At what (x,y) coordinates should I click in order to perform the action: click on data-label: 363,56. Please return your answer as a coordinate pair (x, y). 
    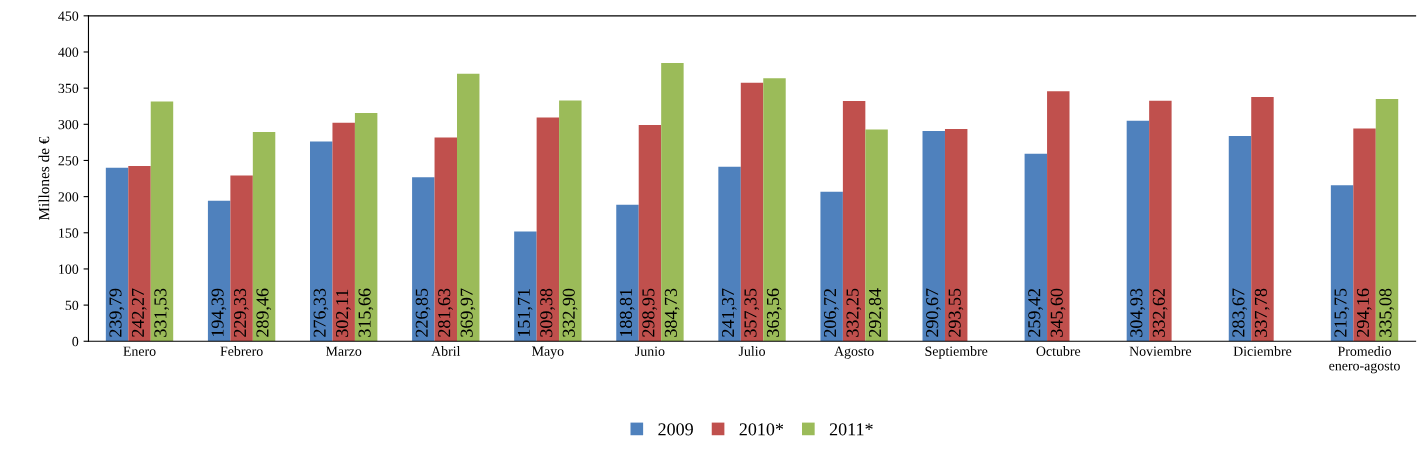
    Looking at the image, I should click on (774, 312).